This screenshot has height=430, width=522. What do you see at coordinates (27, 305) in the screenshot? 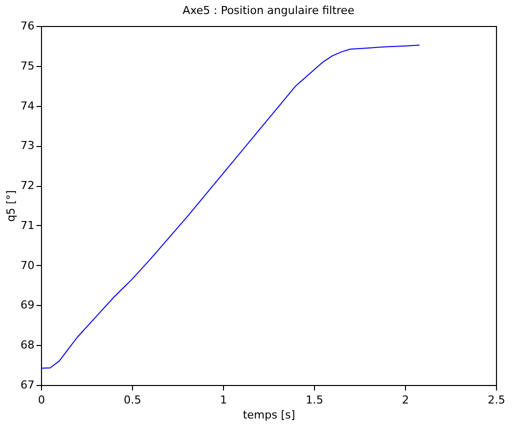
I see `y-tick-label: 69` at bounding box center [27, 305].